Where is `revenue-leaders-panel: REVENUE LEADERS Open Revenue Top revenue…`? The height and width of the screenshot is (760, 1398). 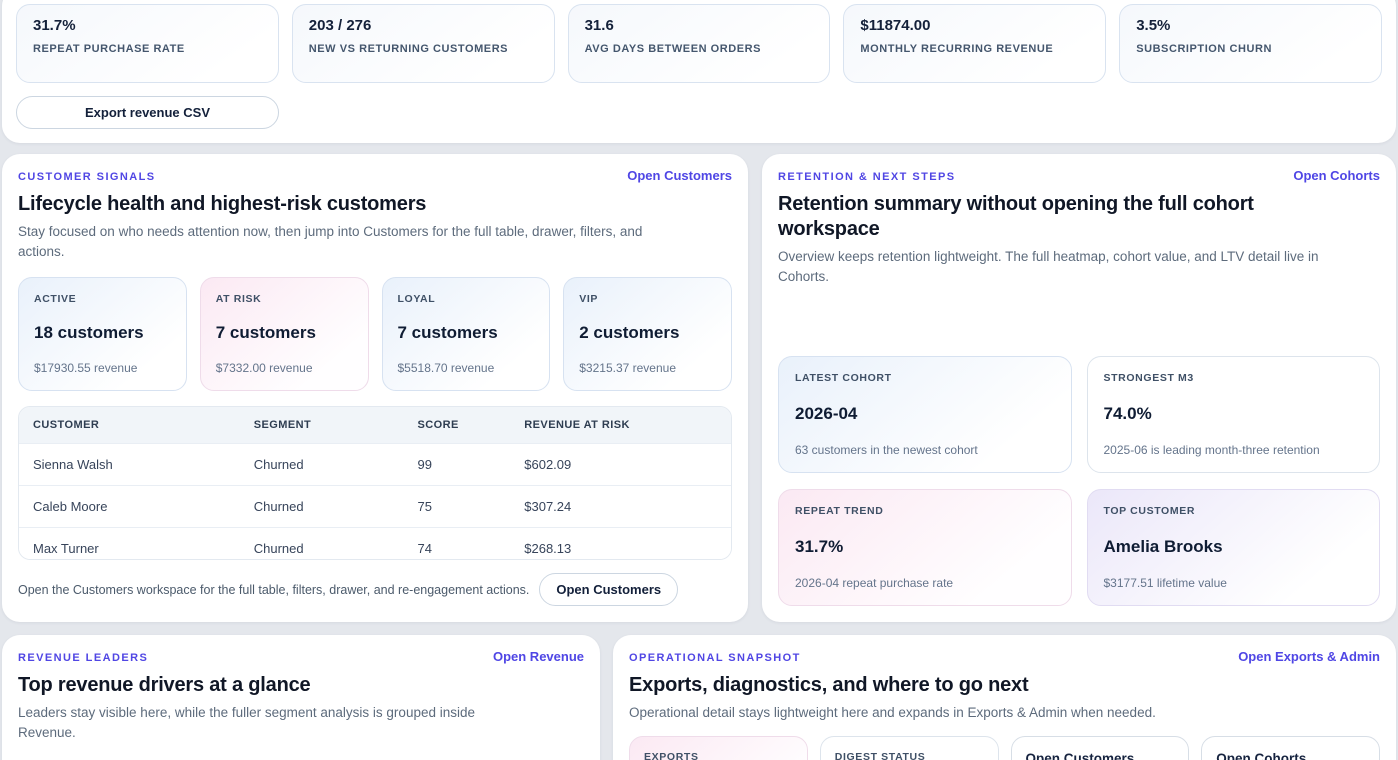
revenue-leaders-panel: REVENUE LEADERS Open Revenue Top revenue… is located at coordinates (301, 697).